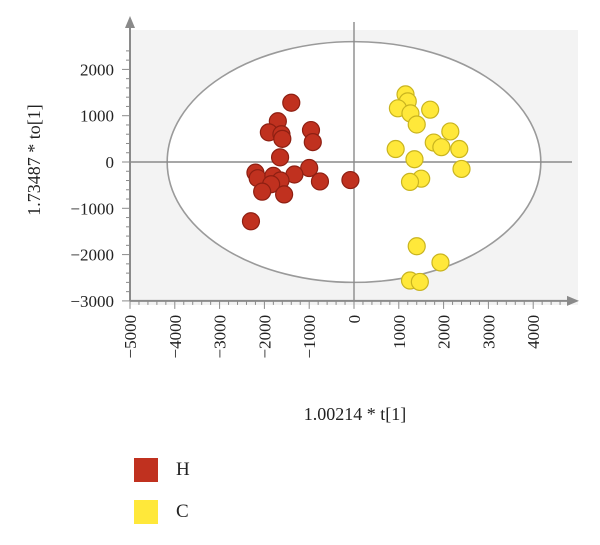 This screenshot has height=545, width=600. I want to click on x-tick-label: −1000, so click(309, 337).